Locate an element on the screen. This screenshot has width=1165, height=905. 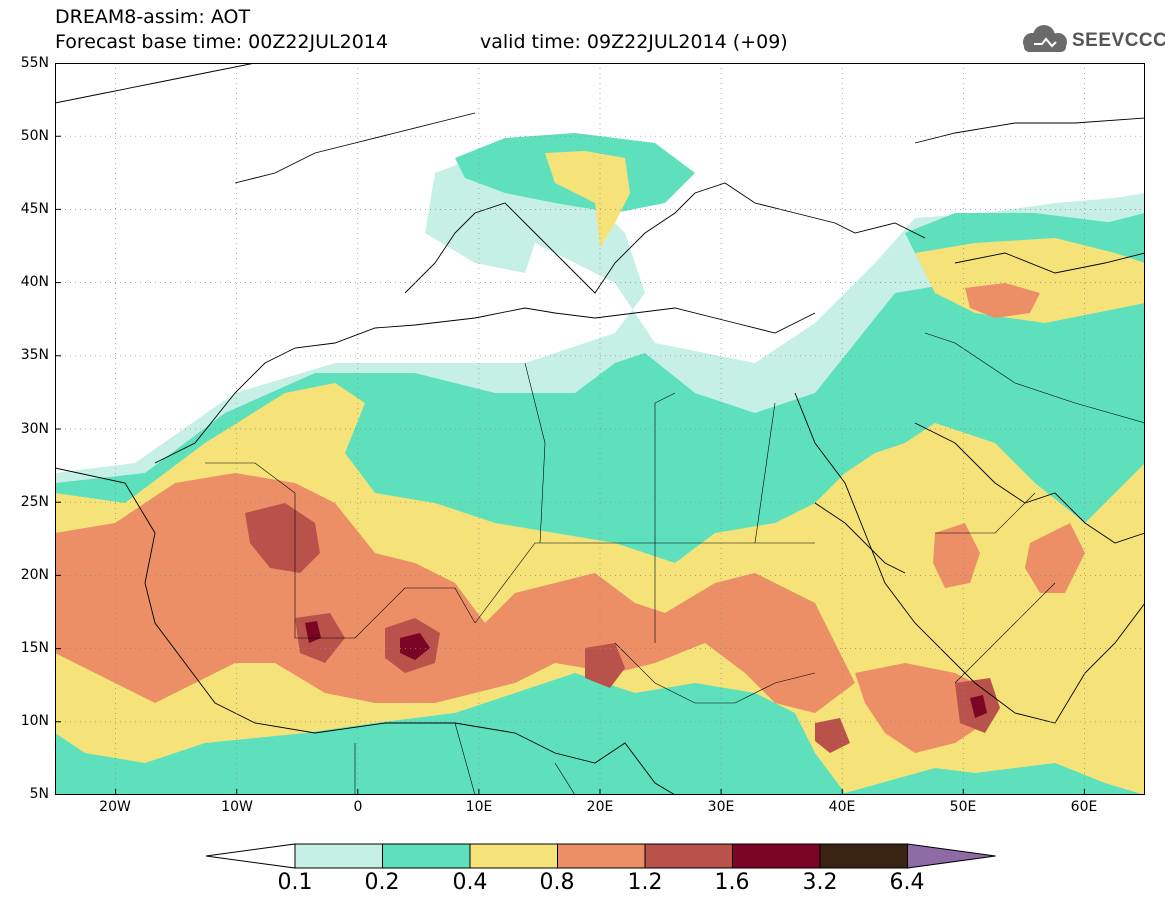
cloud-icon is located at coordinates (1045, 38).